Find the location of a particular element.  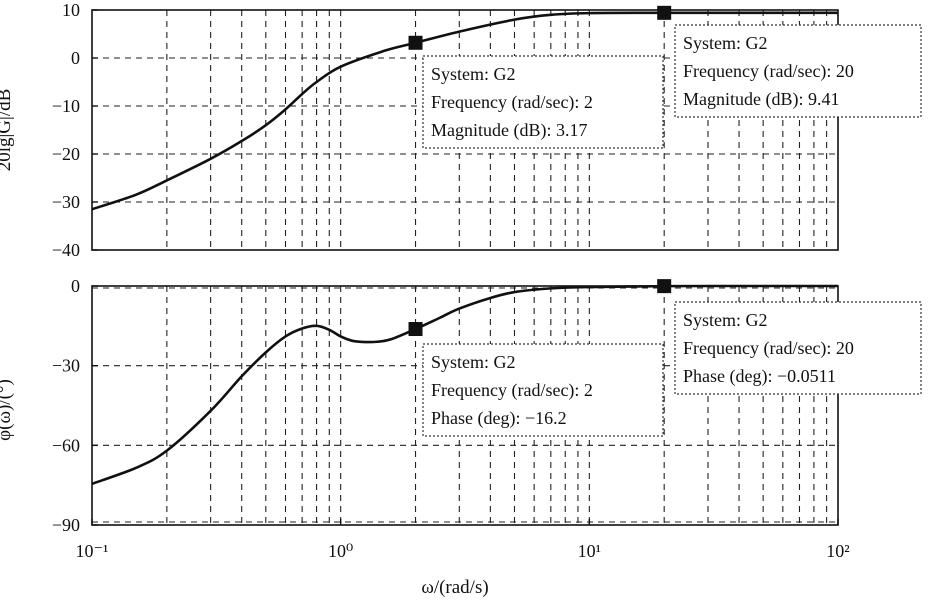

y-tick-label: −40 is located at coordinates (66, 250).